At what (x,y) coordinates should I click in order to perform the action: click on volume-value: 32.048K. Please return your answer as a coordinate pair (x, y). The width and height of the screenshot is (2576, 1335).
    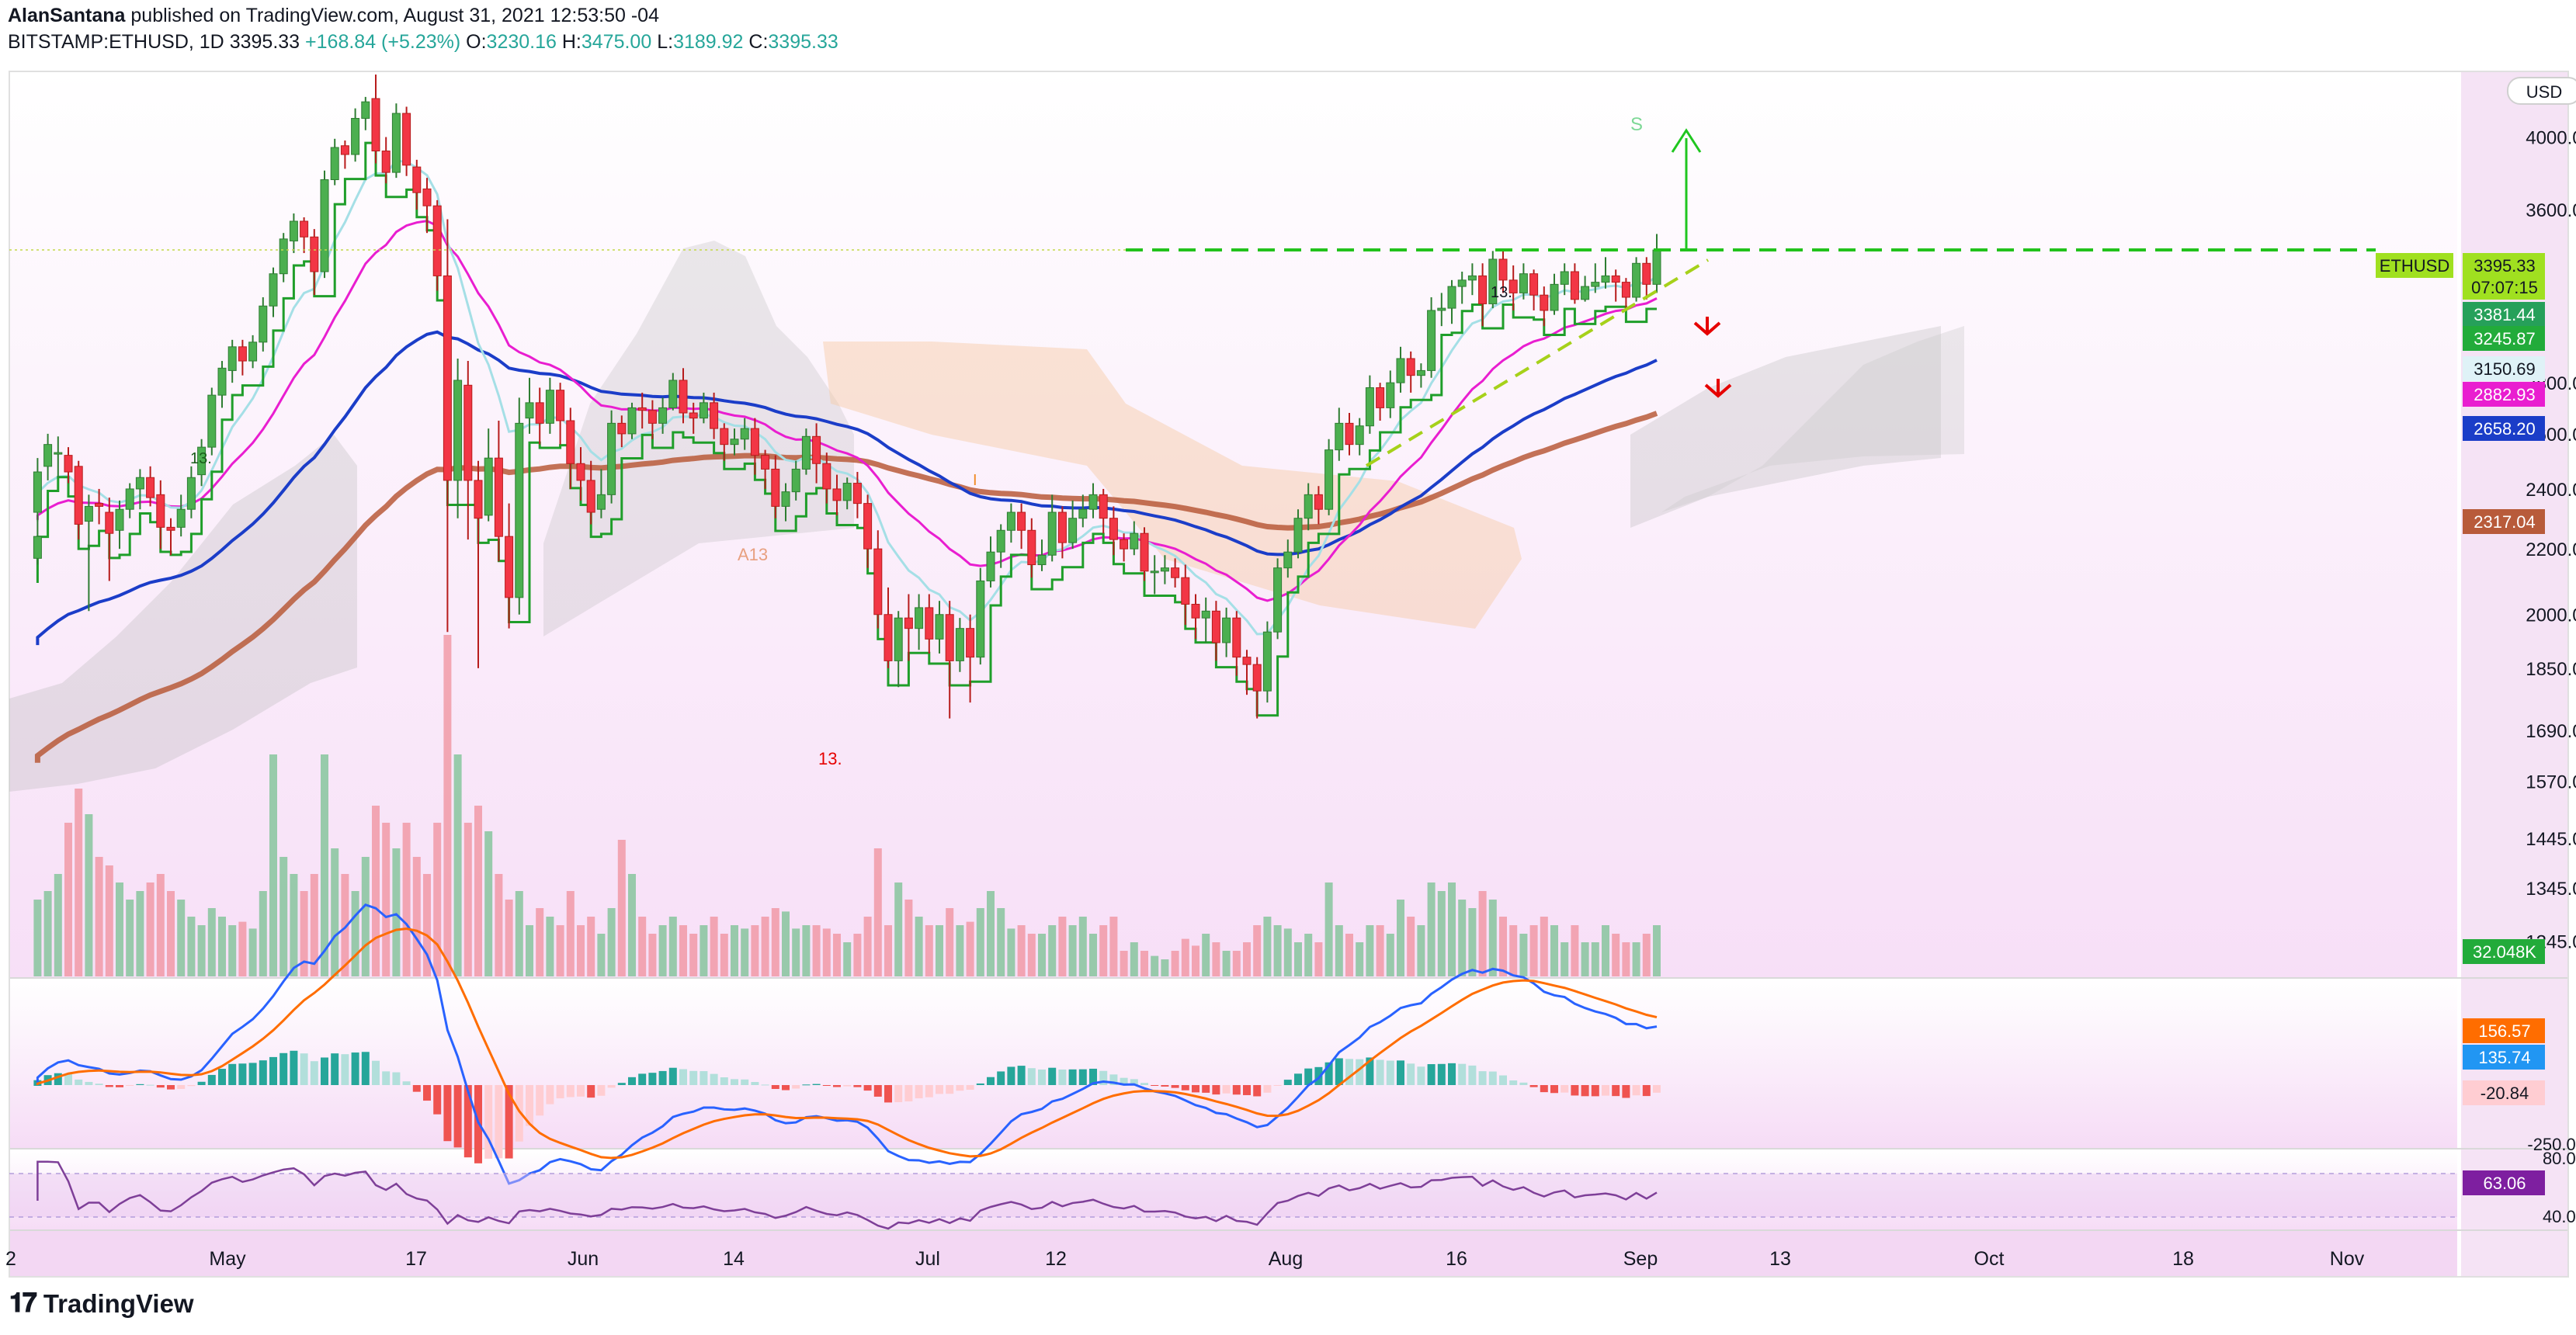
    Looking at the image, I should click on (2504, 952).